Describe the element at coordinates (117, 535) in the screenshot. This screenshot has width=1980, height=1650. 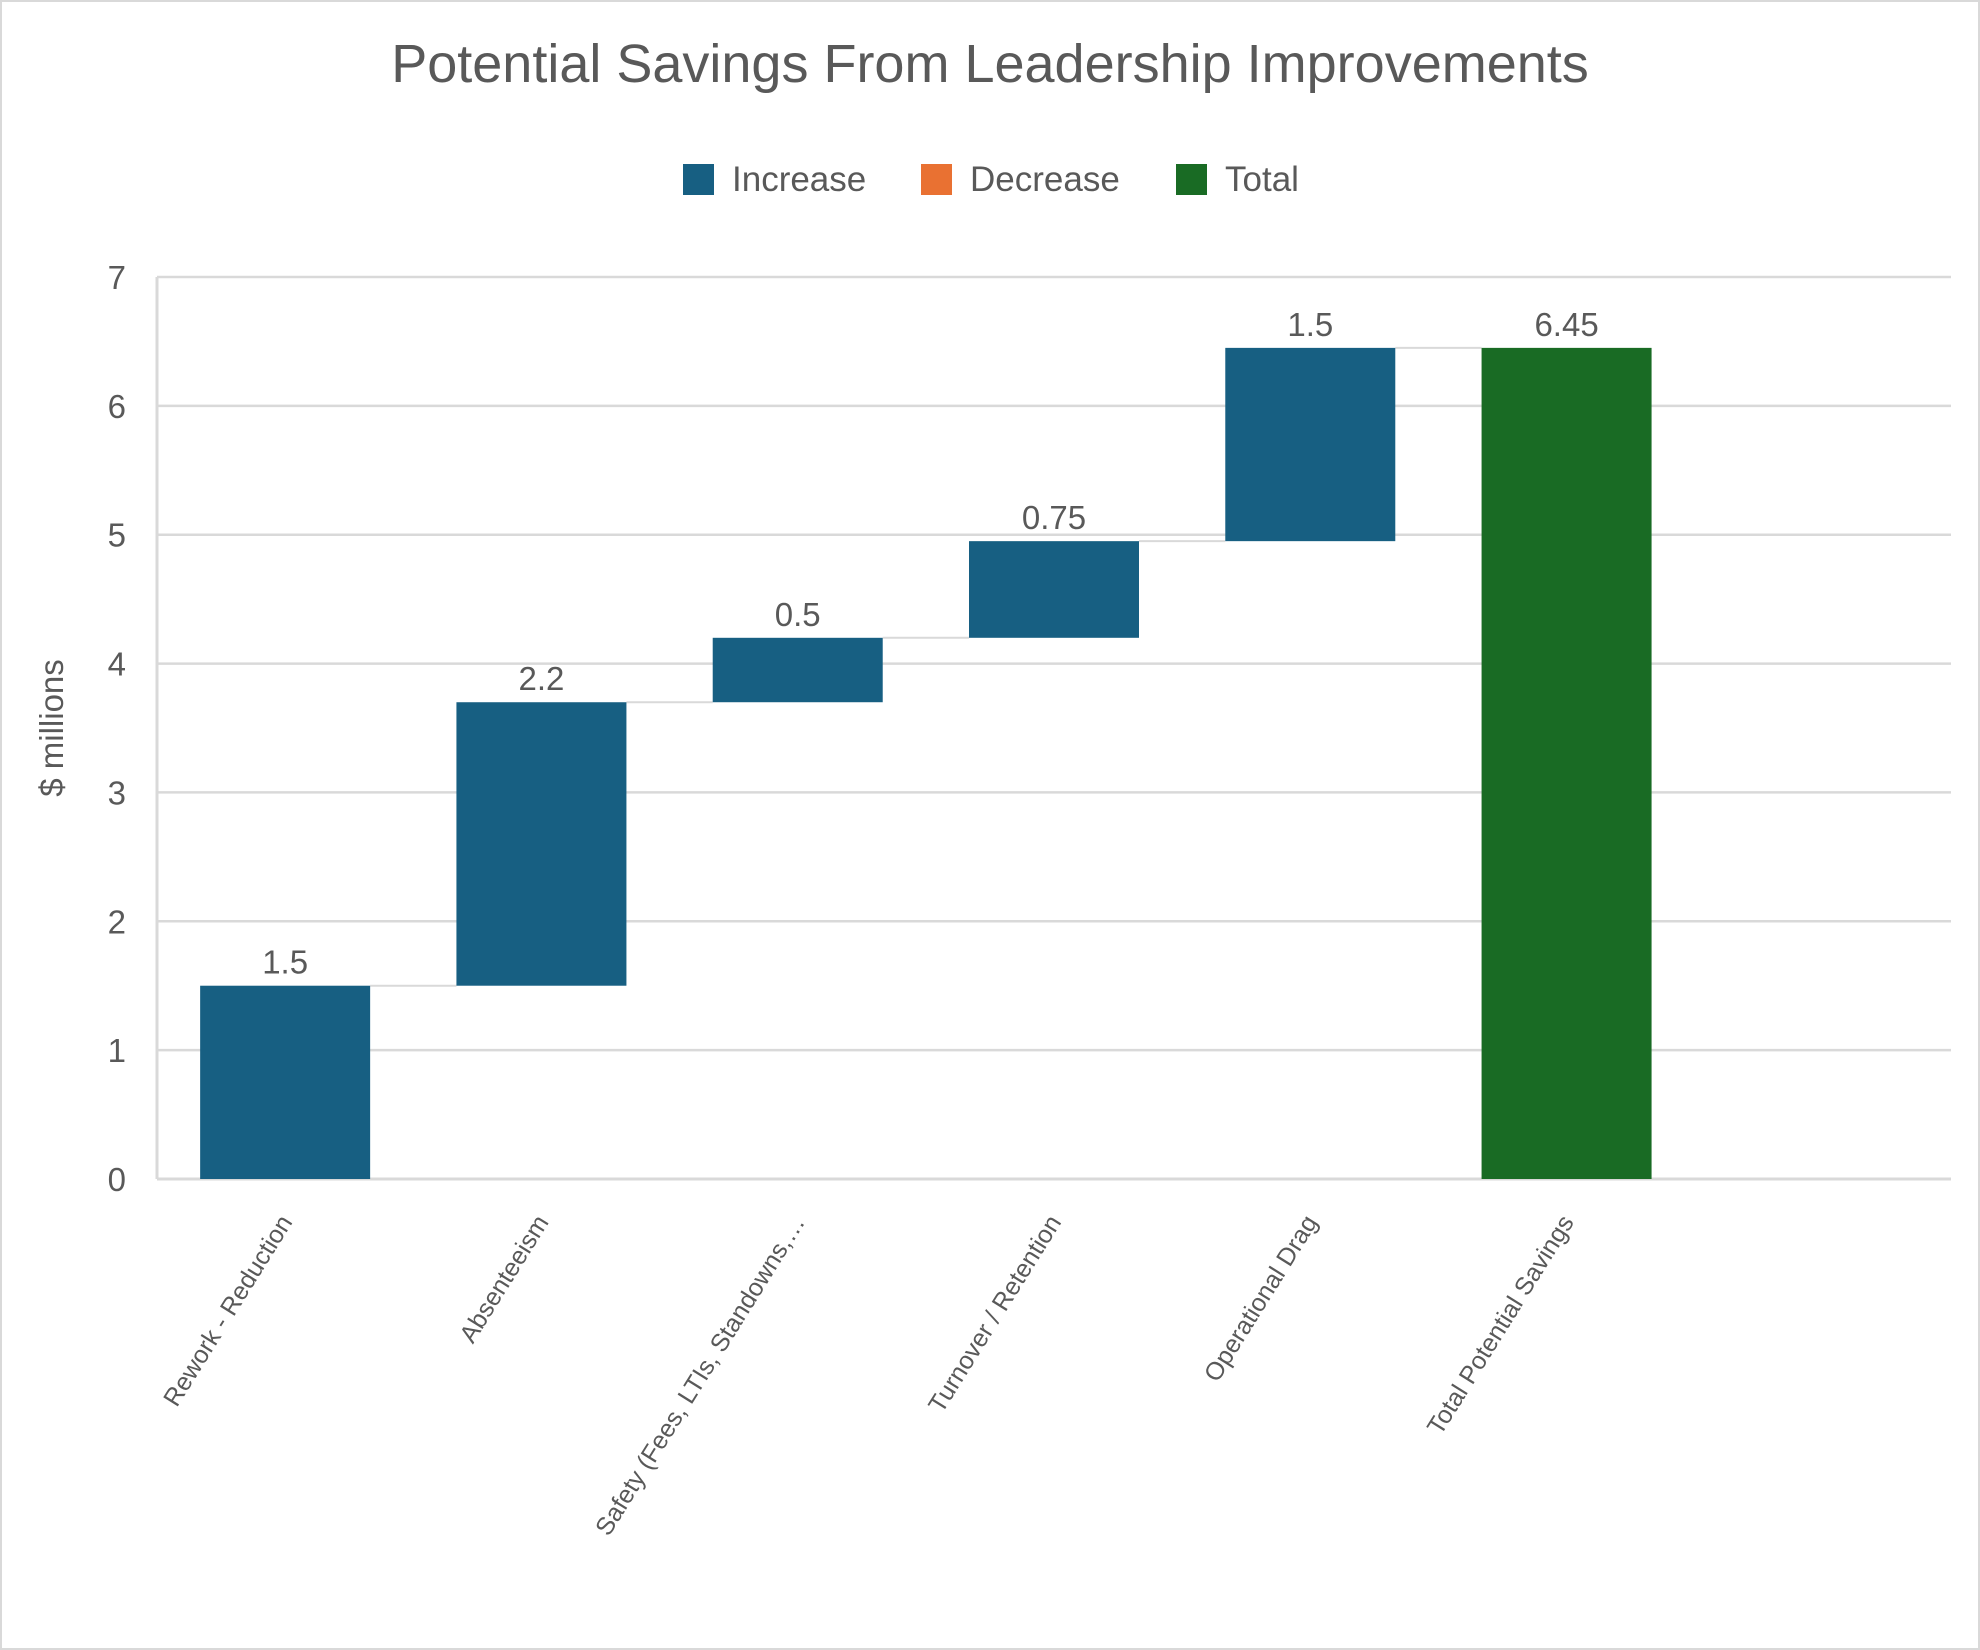
I see `y-tick-label: 5` at that location.